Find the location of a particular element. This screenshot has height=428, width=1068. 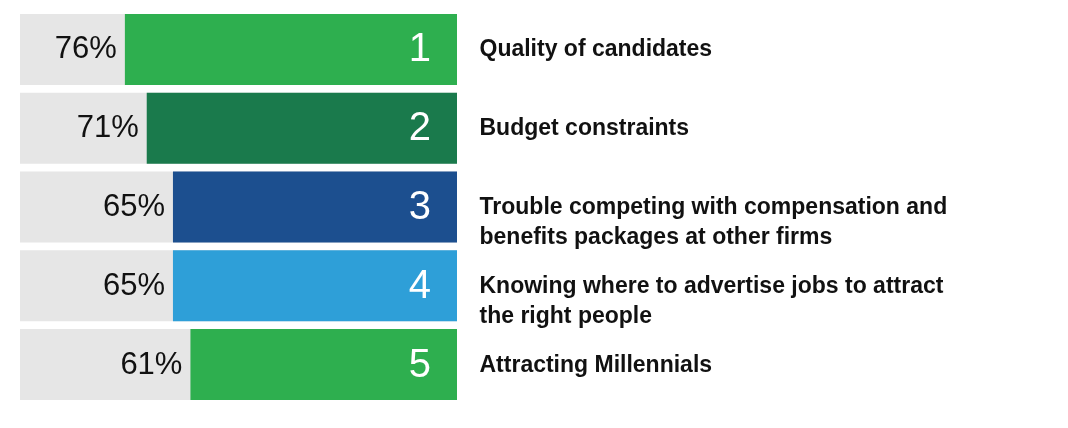

data-label: 61% is located at coordinates (151, 363).